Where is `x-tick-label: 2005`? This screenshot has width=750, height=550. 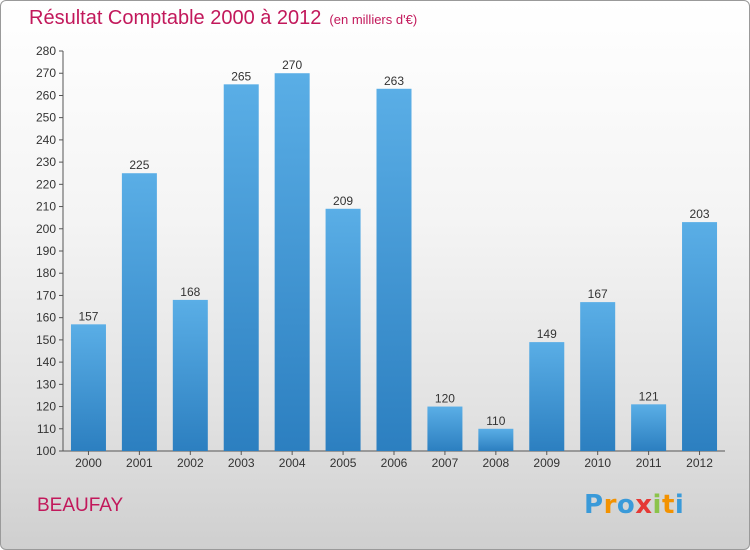 x-tick-label: 2005 is located at coordinates (343, 463).